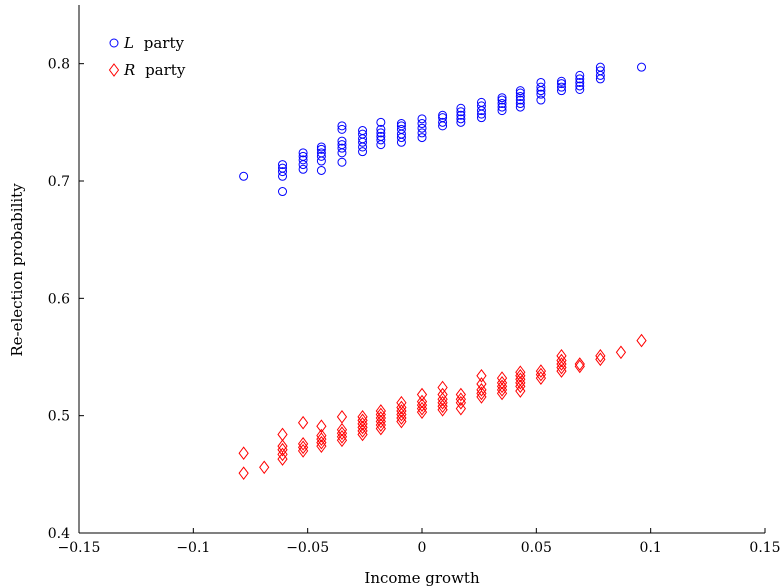 Image resolution: width=783 pixels, height=588 pixels. What do you see at coordinates (422, 548) in the screenshot?
I see `x-tick-label: 0` at bounding box center [422, 548].